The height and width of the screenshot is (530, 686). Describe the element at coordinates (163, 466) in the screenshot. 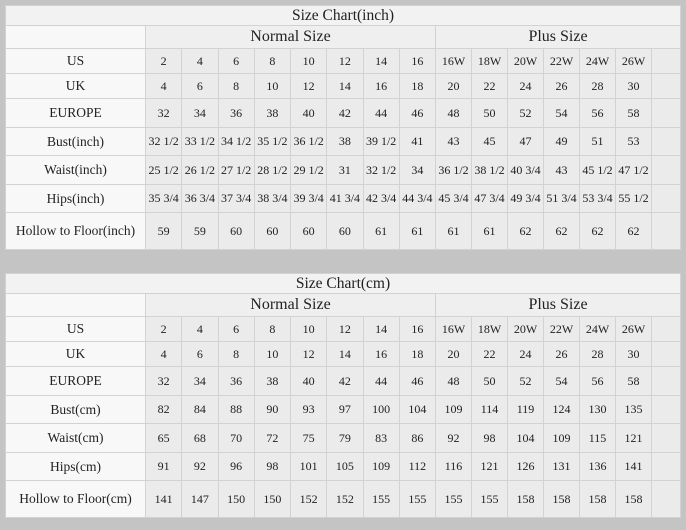

I see `size-cell: 91` at that location.